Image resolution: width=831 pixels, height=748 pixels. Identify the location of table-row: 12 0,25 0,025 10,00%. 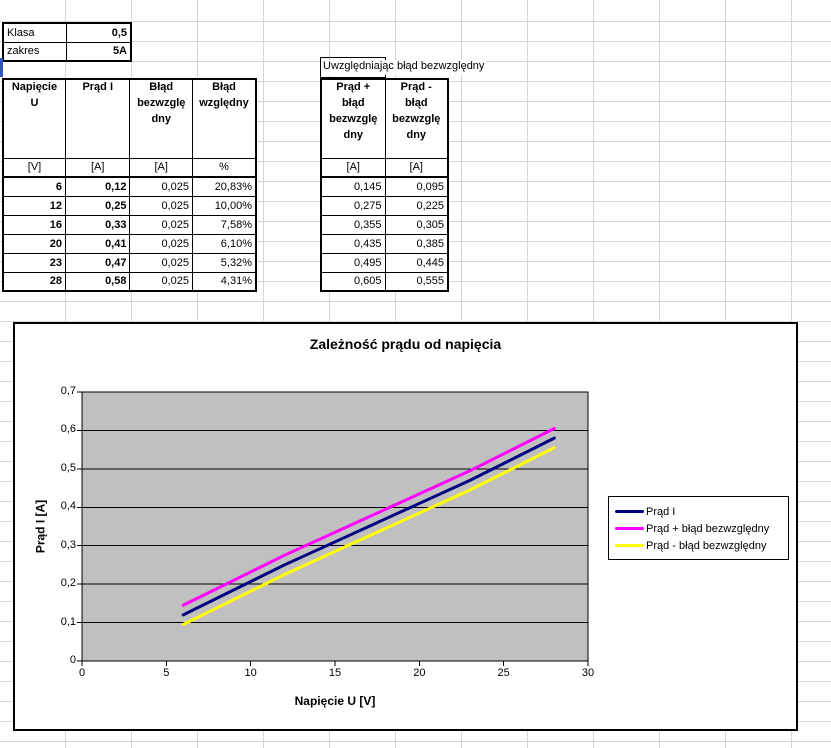
(129, 205).